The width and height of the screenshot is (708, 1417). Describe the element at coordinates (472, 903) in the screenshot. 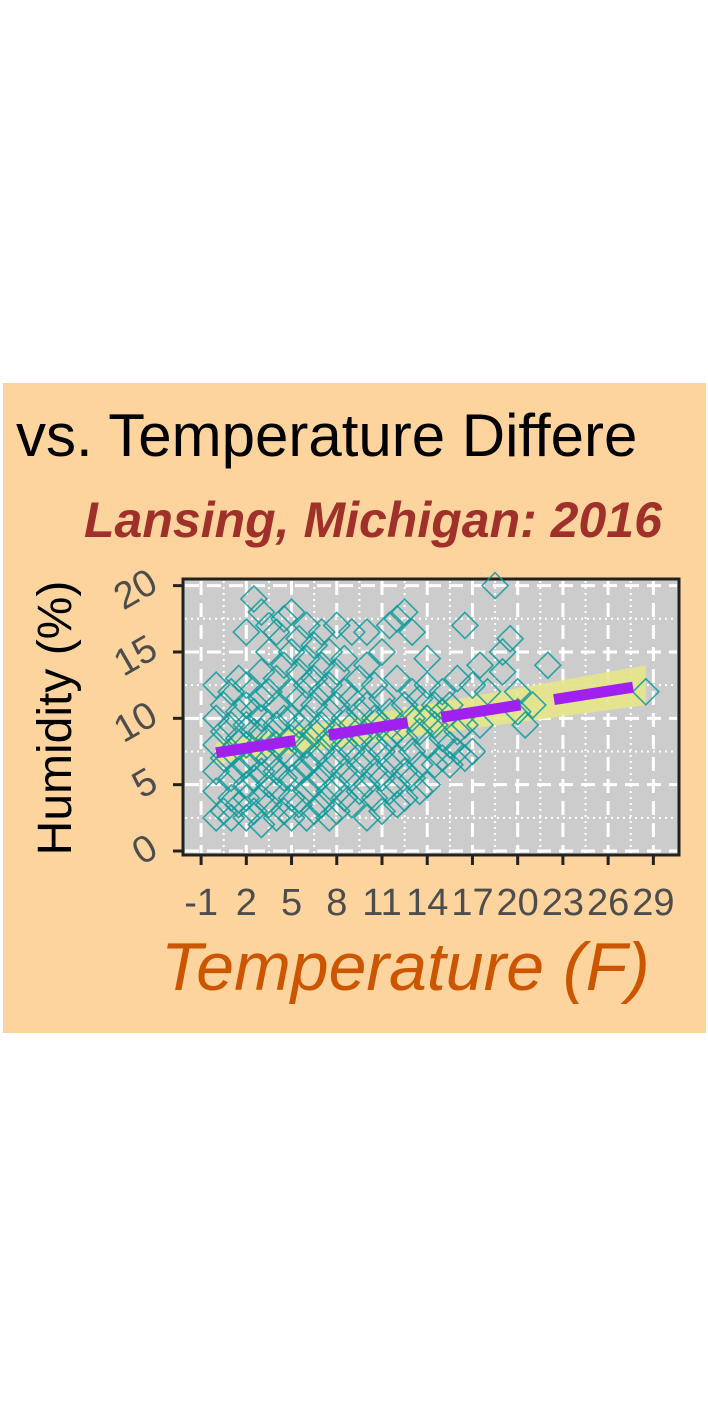

I see `x-tick-label: 17` at that location.